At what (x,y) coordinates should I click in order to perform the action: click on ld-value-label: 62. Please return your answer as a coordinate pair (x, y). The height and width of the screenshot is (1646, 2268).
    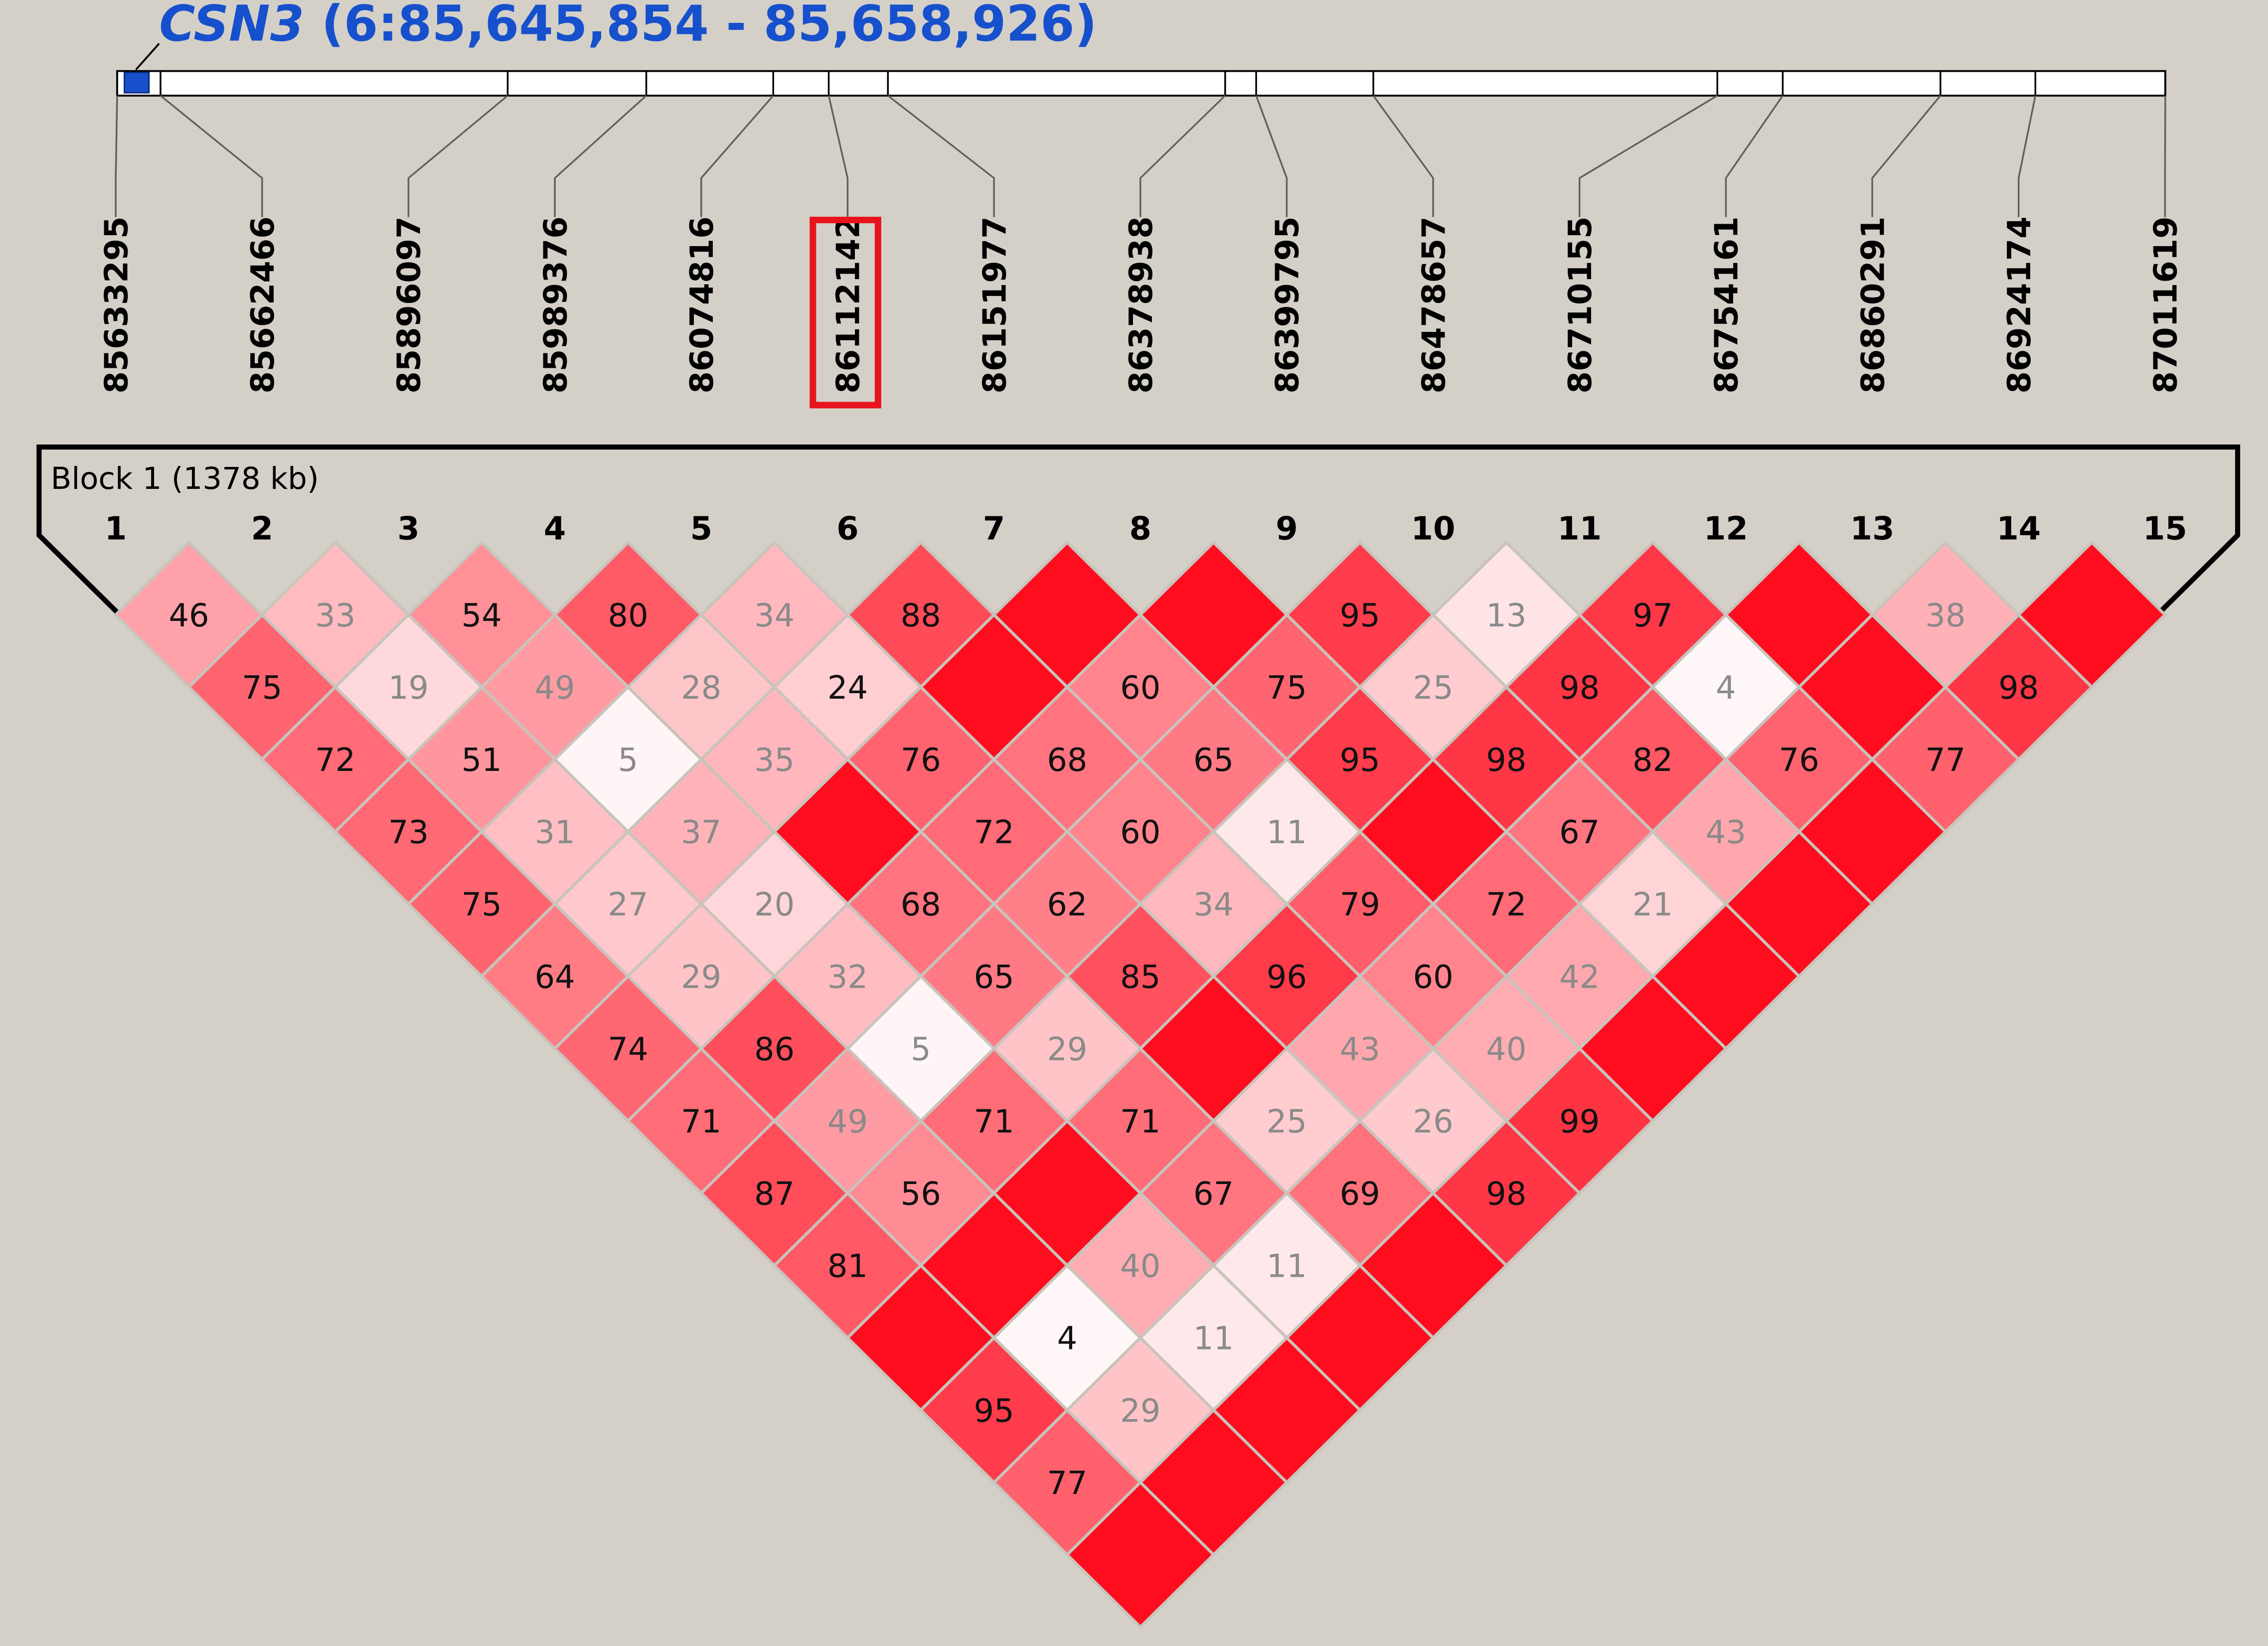
    Looking at the image, I should click on (1067, 905).